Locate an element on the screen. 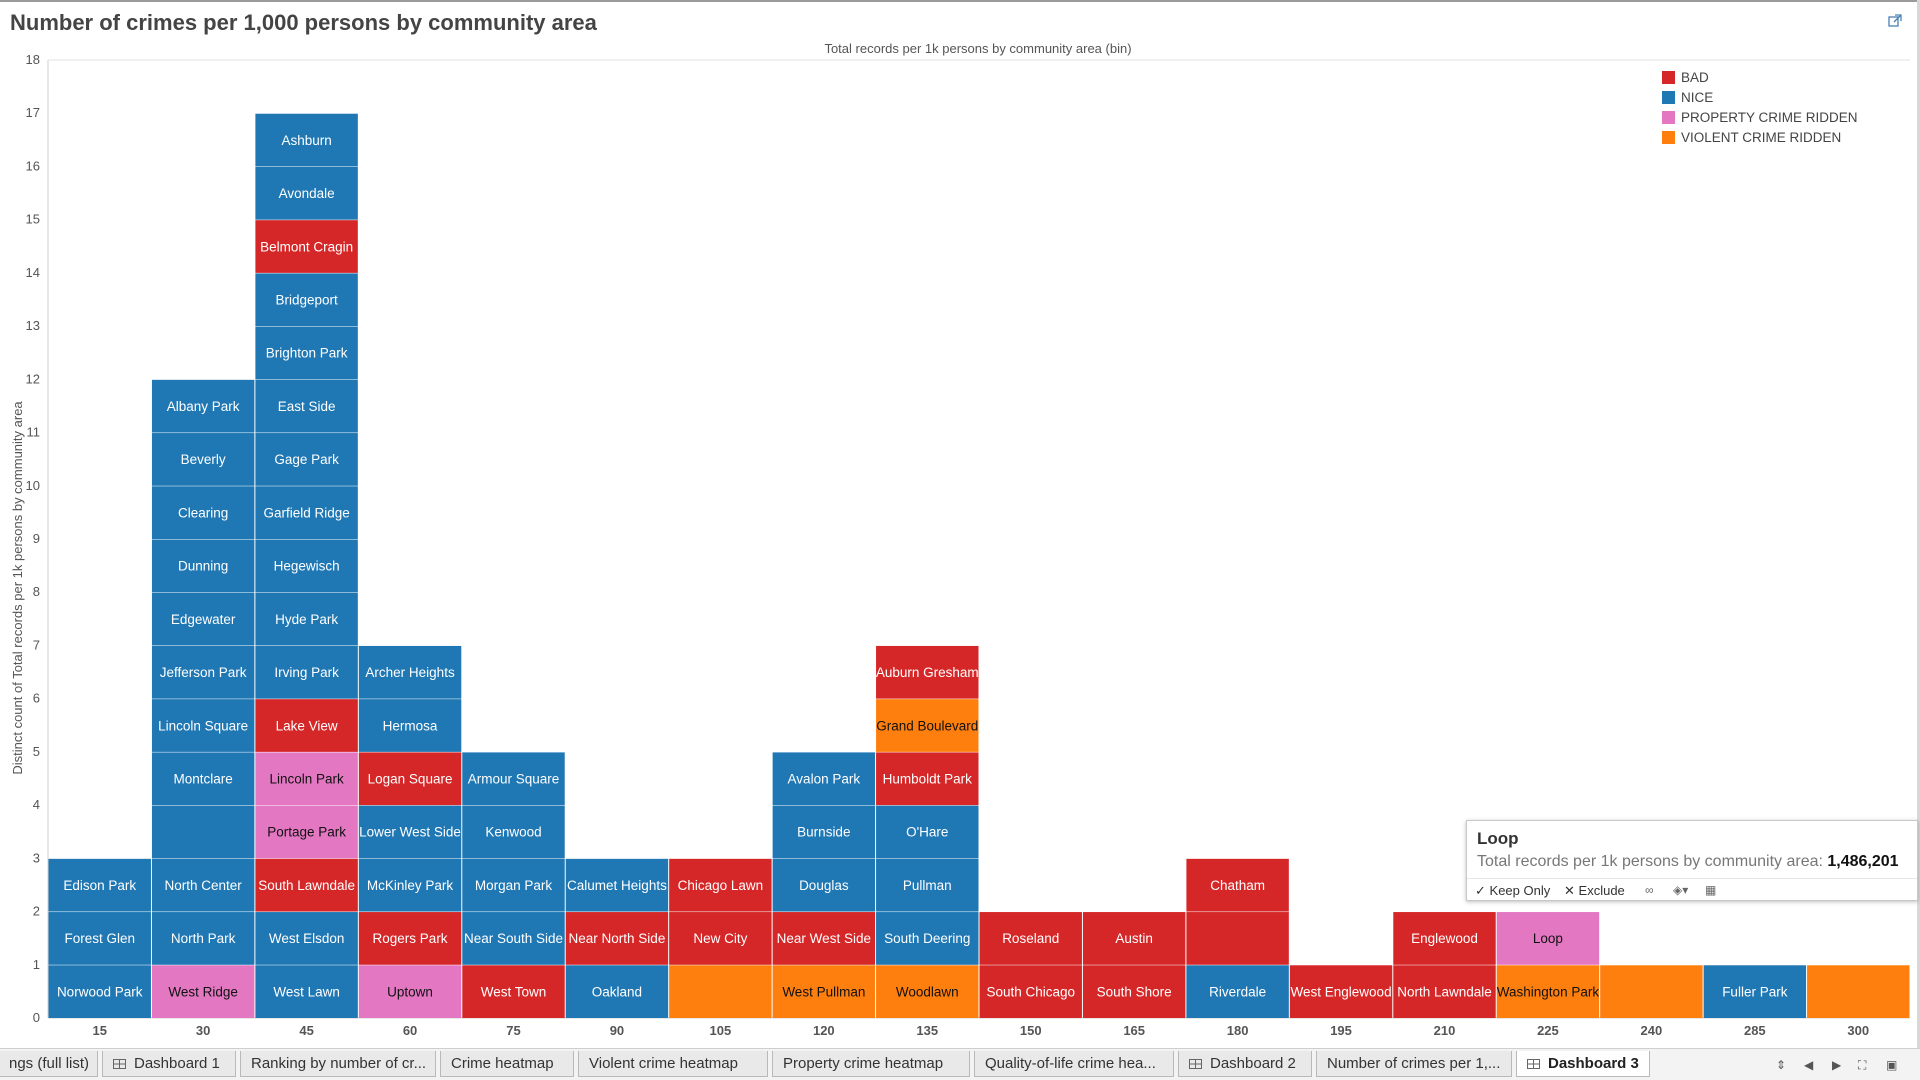 Image resolution: width=1920 pixels, height=1080 pixels. bar-segment: Montclare is located at coordinates (203, 779).